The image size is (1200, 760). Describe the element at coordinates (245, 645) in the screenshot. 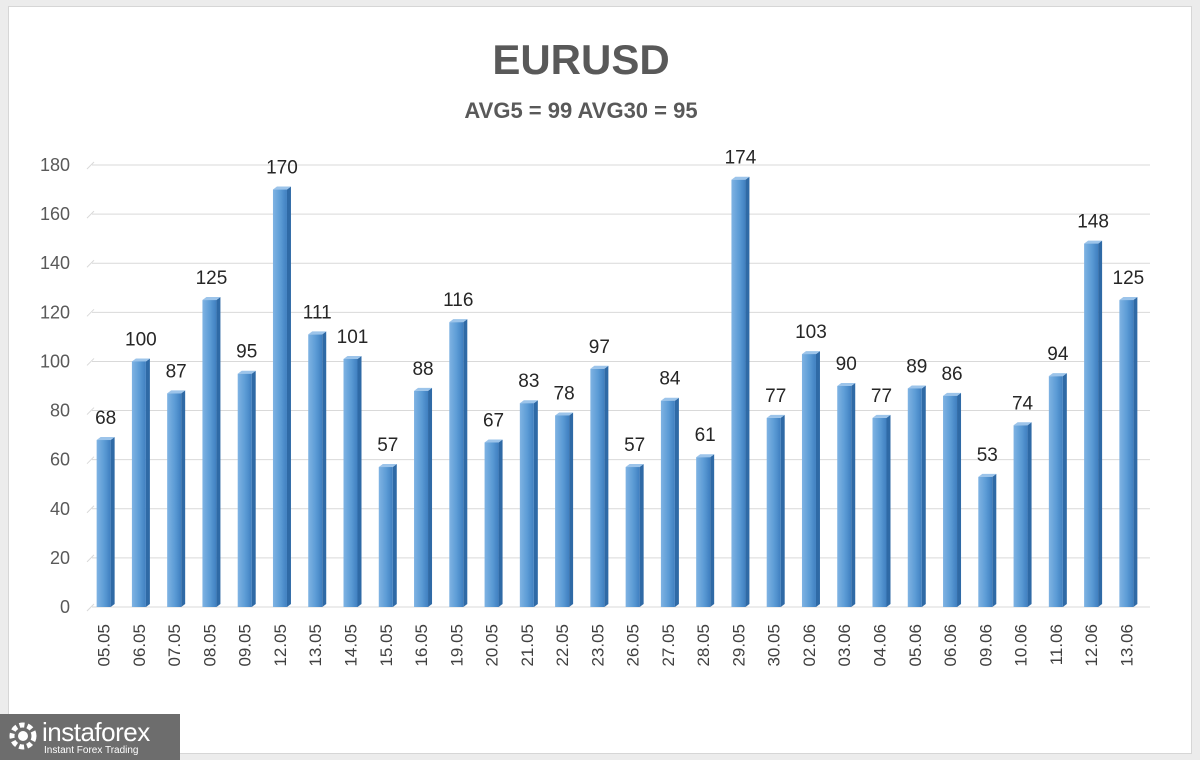

I see `x-tick-label: 09.05` at that location.